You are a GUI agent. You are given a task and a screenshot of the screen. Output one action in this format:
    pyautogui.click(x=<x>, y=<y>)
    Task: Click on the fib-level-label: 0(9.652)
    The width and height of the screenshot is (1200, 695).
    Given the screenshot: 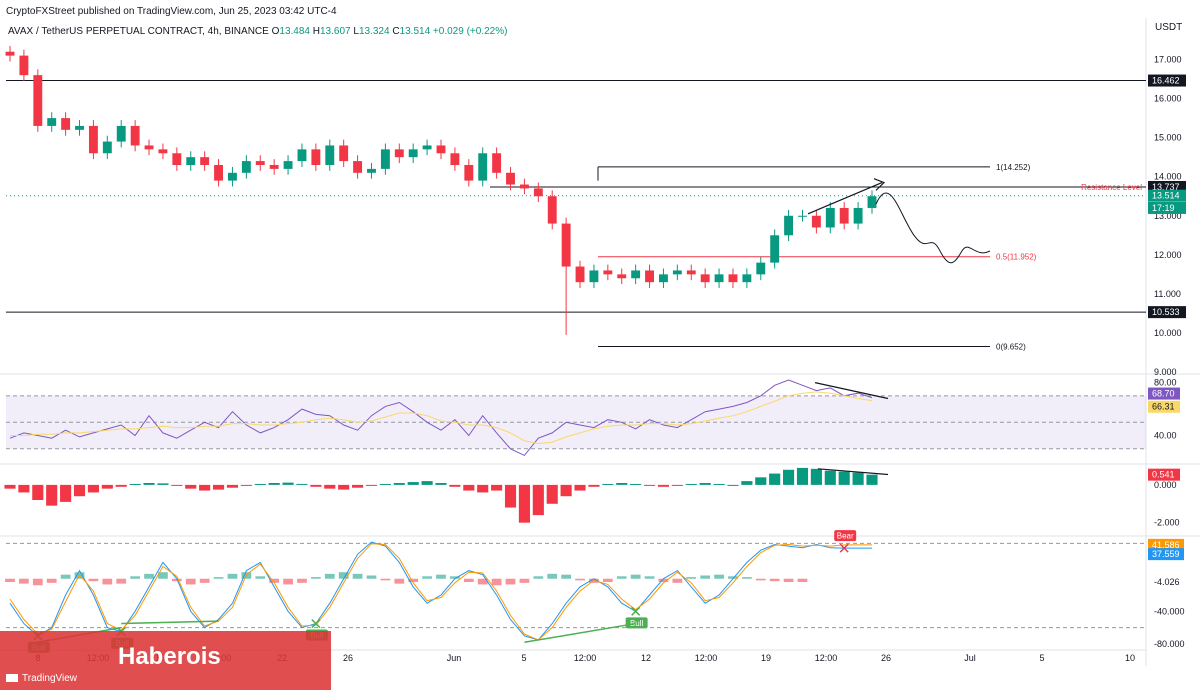 What is the action you would take?
    pyautogui.click(x=1011, y=347)
    